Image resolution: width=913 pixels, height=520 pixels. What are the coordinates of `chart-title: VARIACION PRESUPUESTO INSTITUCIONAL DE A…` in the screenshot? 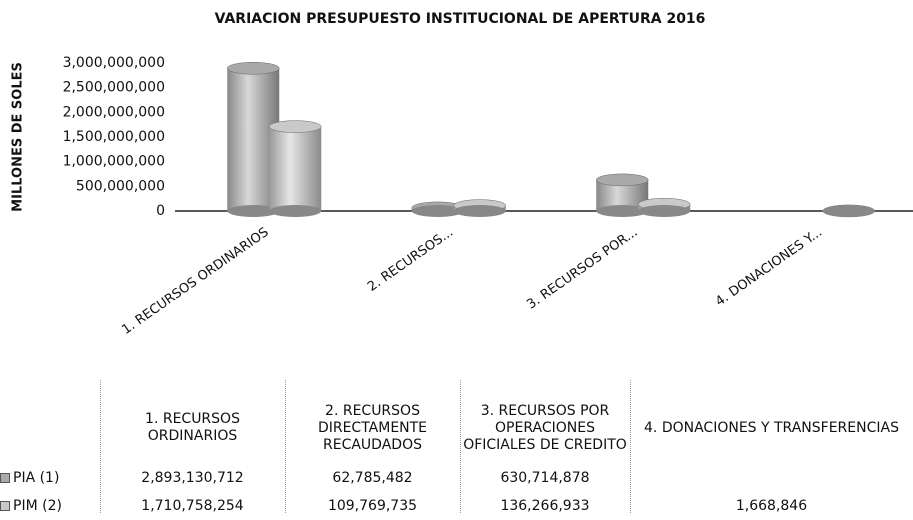 It's located at (460, 19).